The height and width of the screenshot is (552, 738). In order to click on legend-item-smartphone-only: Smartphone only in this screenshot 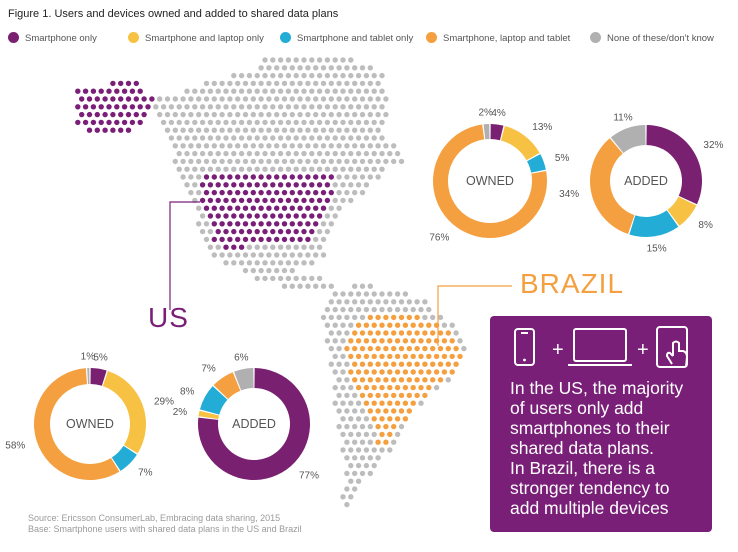, I will do `click(52, 38)`.